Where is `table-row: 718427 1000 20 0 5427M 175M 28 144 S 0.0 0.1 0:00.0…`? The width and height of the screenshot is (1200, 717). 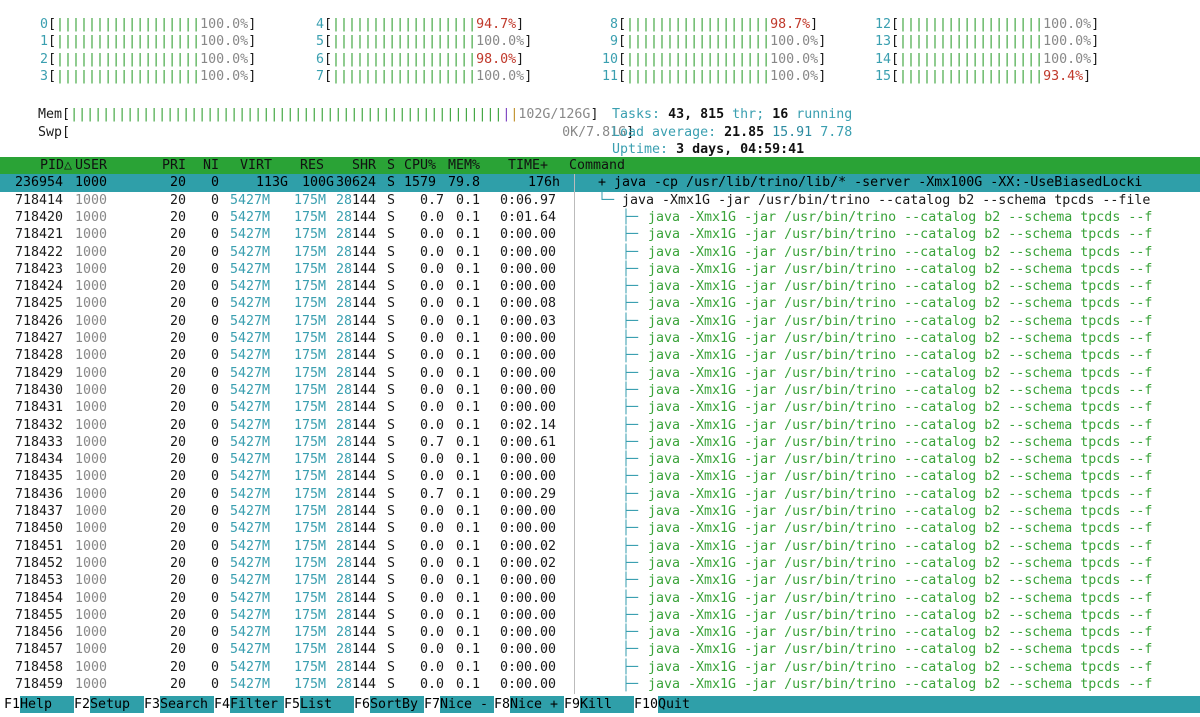
table-row: 718427 1000 20 0 5427M 175M 28 144 S 0.0 0.1 0:00.0… is located at coordinates (600, 338).